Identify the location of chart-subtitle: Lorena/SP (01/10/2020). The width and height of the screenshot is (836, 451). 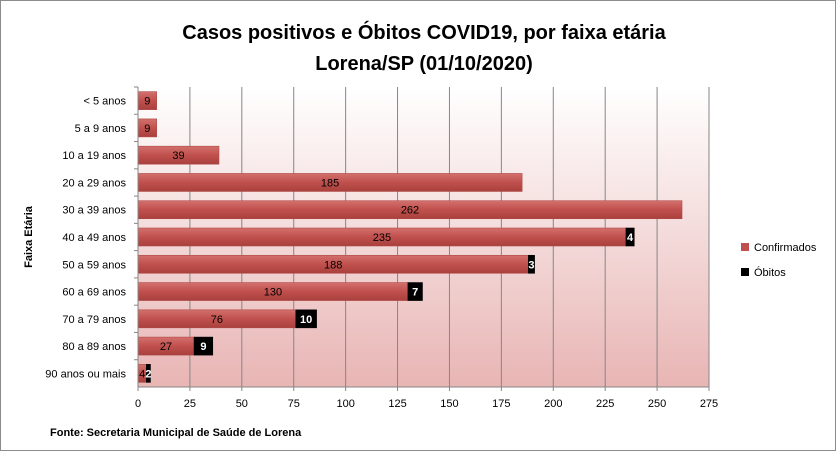
(424, 64).